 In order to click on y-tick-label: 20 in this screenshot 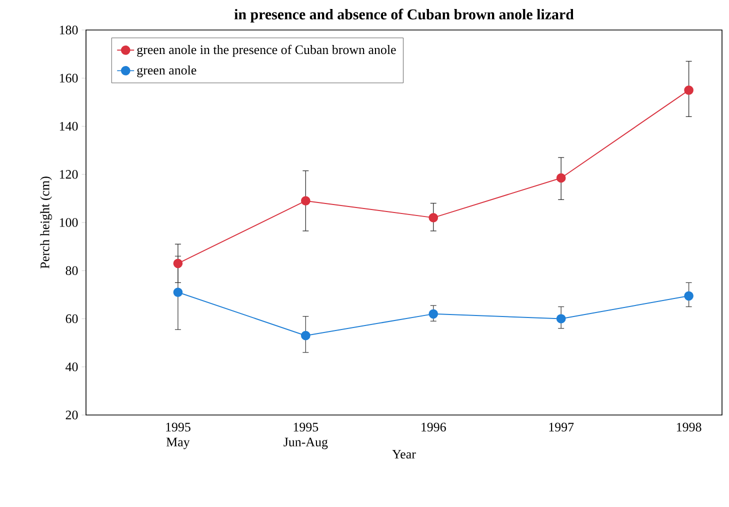, I will do `click(72, 415)`.